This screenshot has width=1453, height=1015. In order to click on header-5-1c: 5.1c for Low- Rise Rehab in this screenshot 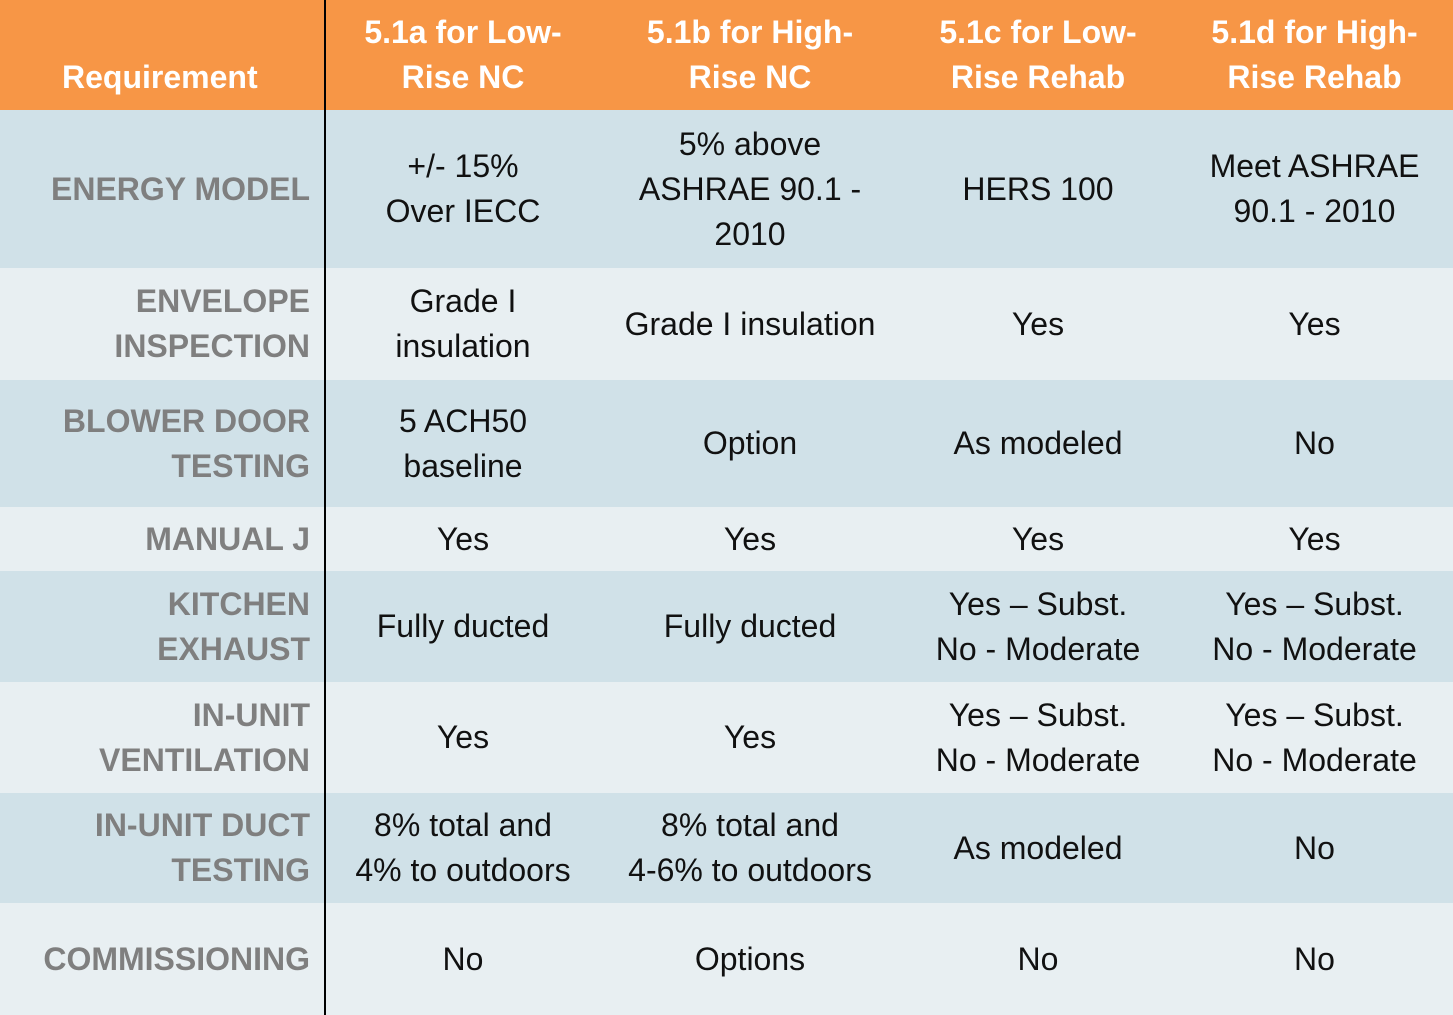, I will do `click(1038, 55)`.